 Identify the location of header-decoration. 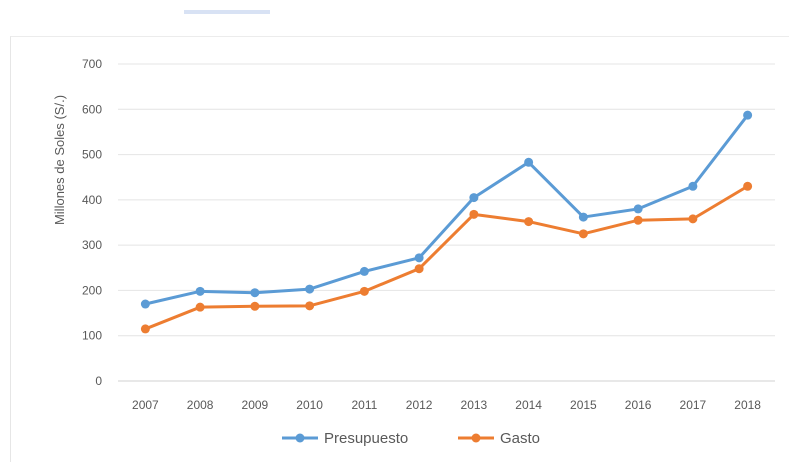
(227, 12).